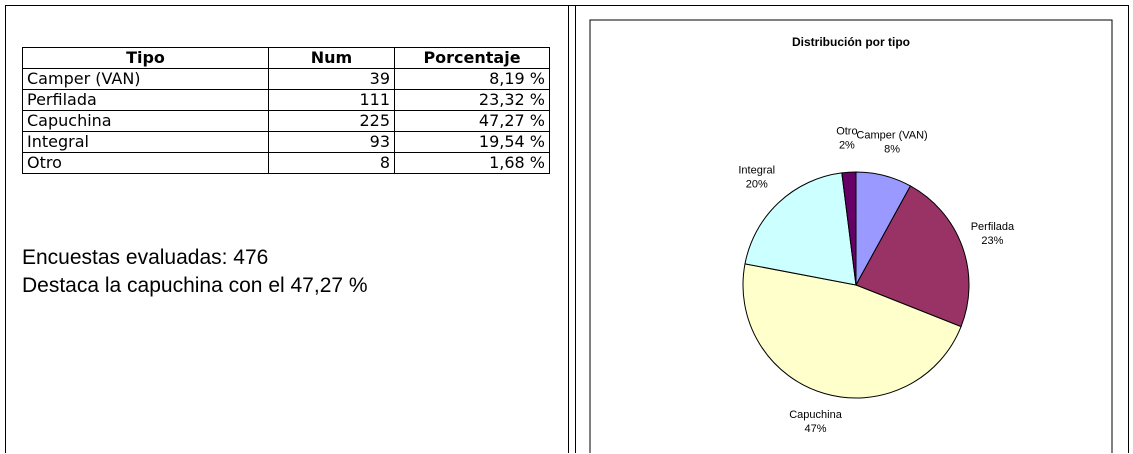 This screenshot has width=1133, height=454. Describe the element at coordinates (992, 241) in the screenshot. I see `slice-value-label: 23%` at that location.